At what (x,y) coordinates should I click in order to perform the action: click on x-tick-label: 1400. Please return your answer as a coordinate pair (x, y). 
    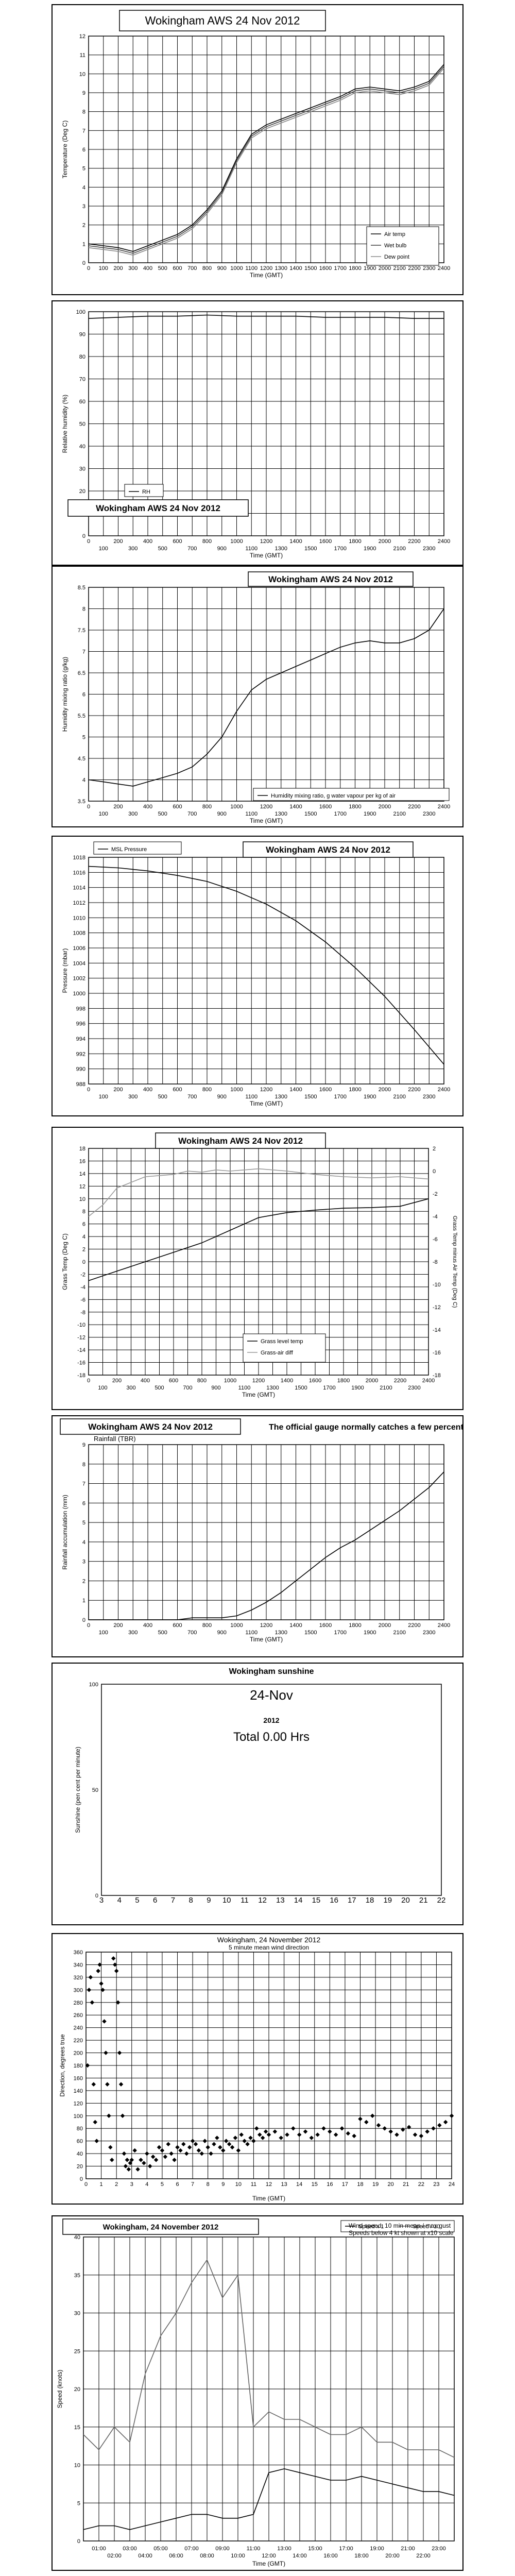
    Looking at the image, I should click on (296, 541).